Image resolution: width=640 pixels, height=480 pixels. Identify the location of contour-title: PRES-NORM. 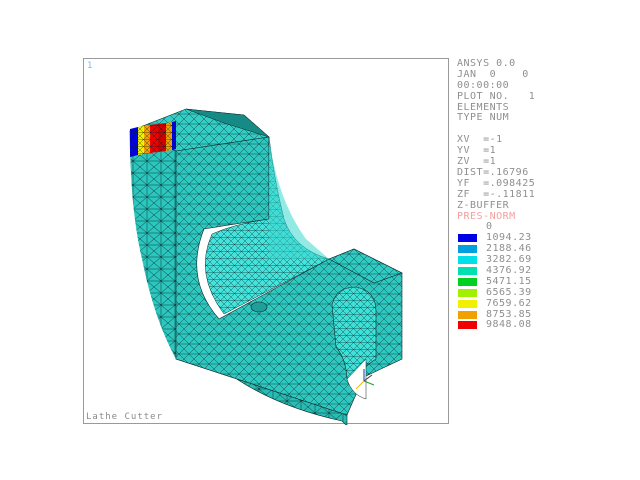
(486, 216).